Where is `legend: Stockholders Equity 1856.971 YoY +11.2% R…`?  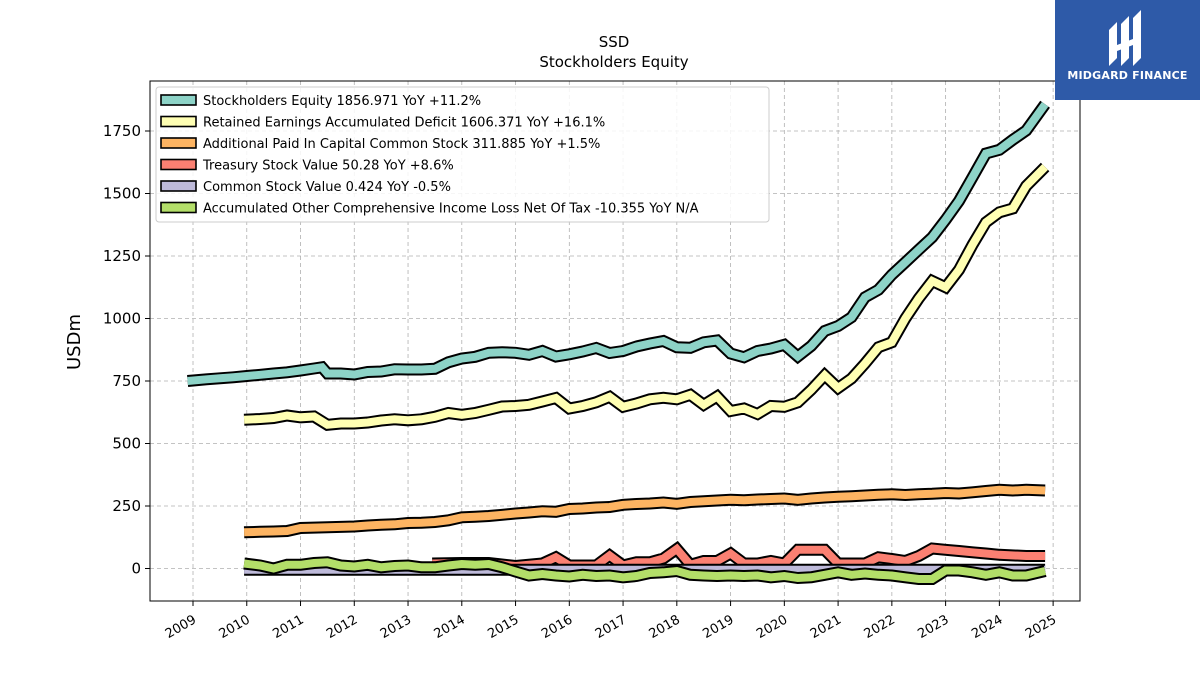
legend: Stockholders Equity 1856.971 YoY +11.2% R… is located at coordinates (462, 154).